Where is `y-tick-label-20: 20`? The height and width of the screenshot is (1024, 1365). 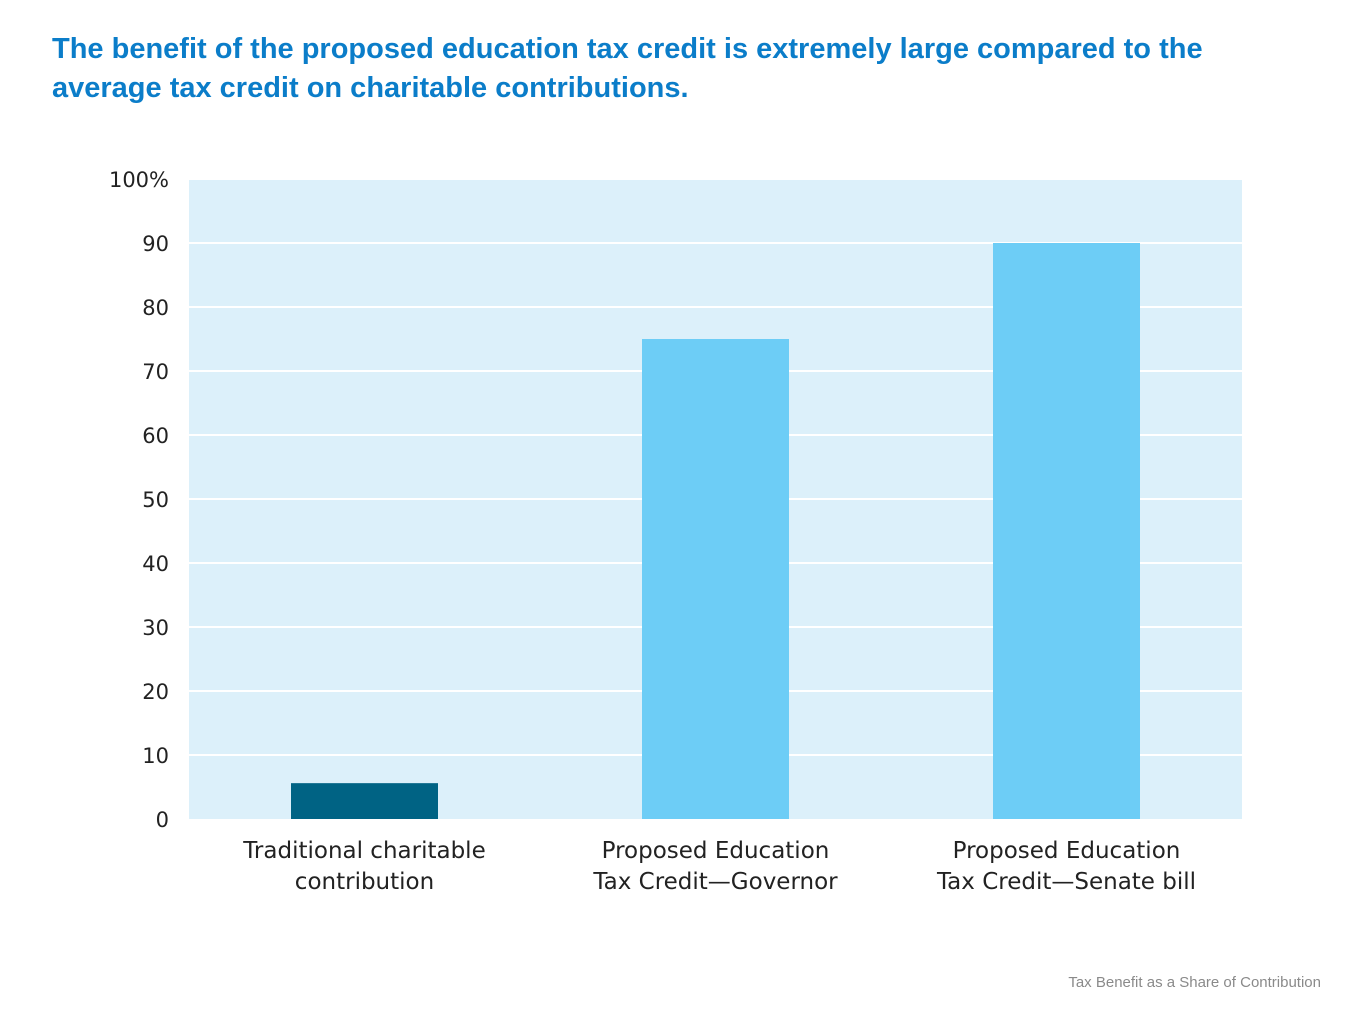 y-tick-label-20: 20 is located at coordinates (155, 692).